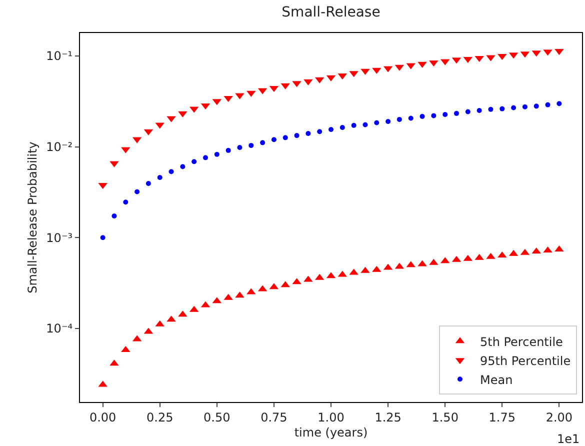  Describe the element at coordinates (59, 237) in the screenshot. I see `y-tick-label: 10⁻³` at that location.